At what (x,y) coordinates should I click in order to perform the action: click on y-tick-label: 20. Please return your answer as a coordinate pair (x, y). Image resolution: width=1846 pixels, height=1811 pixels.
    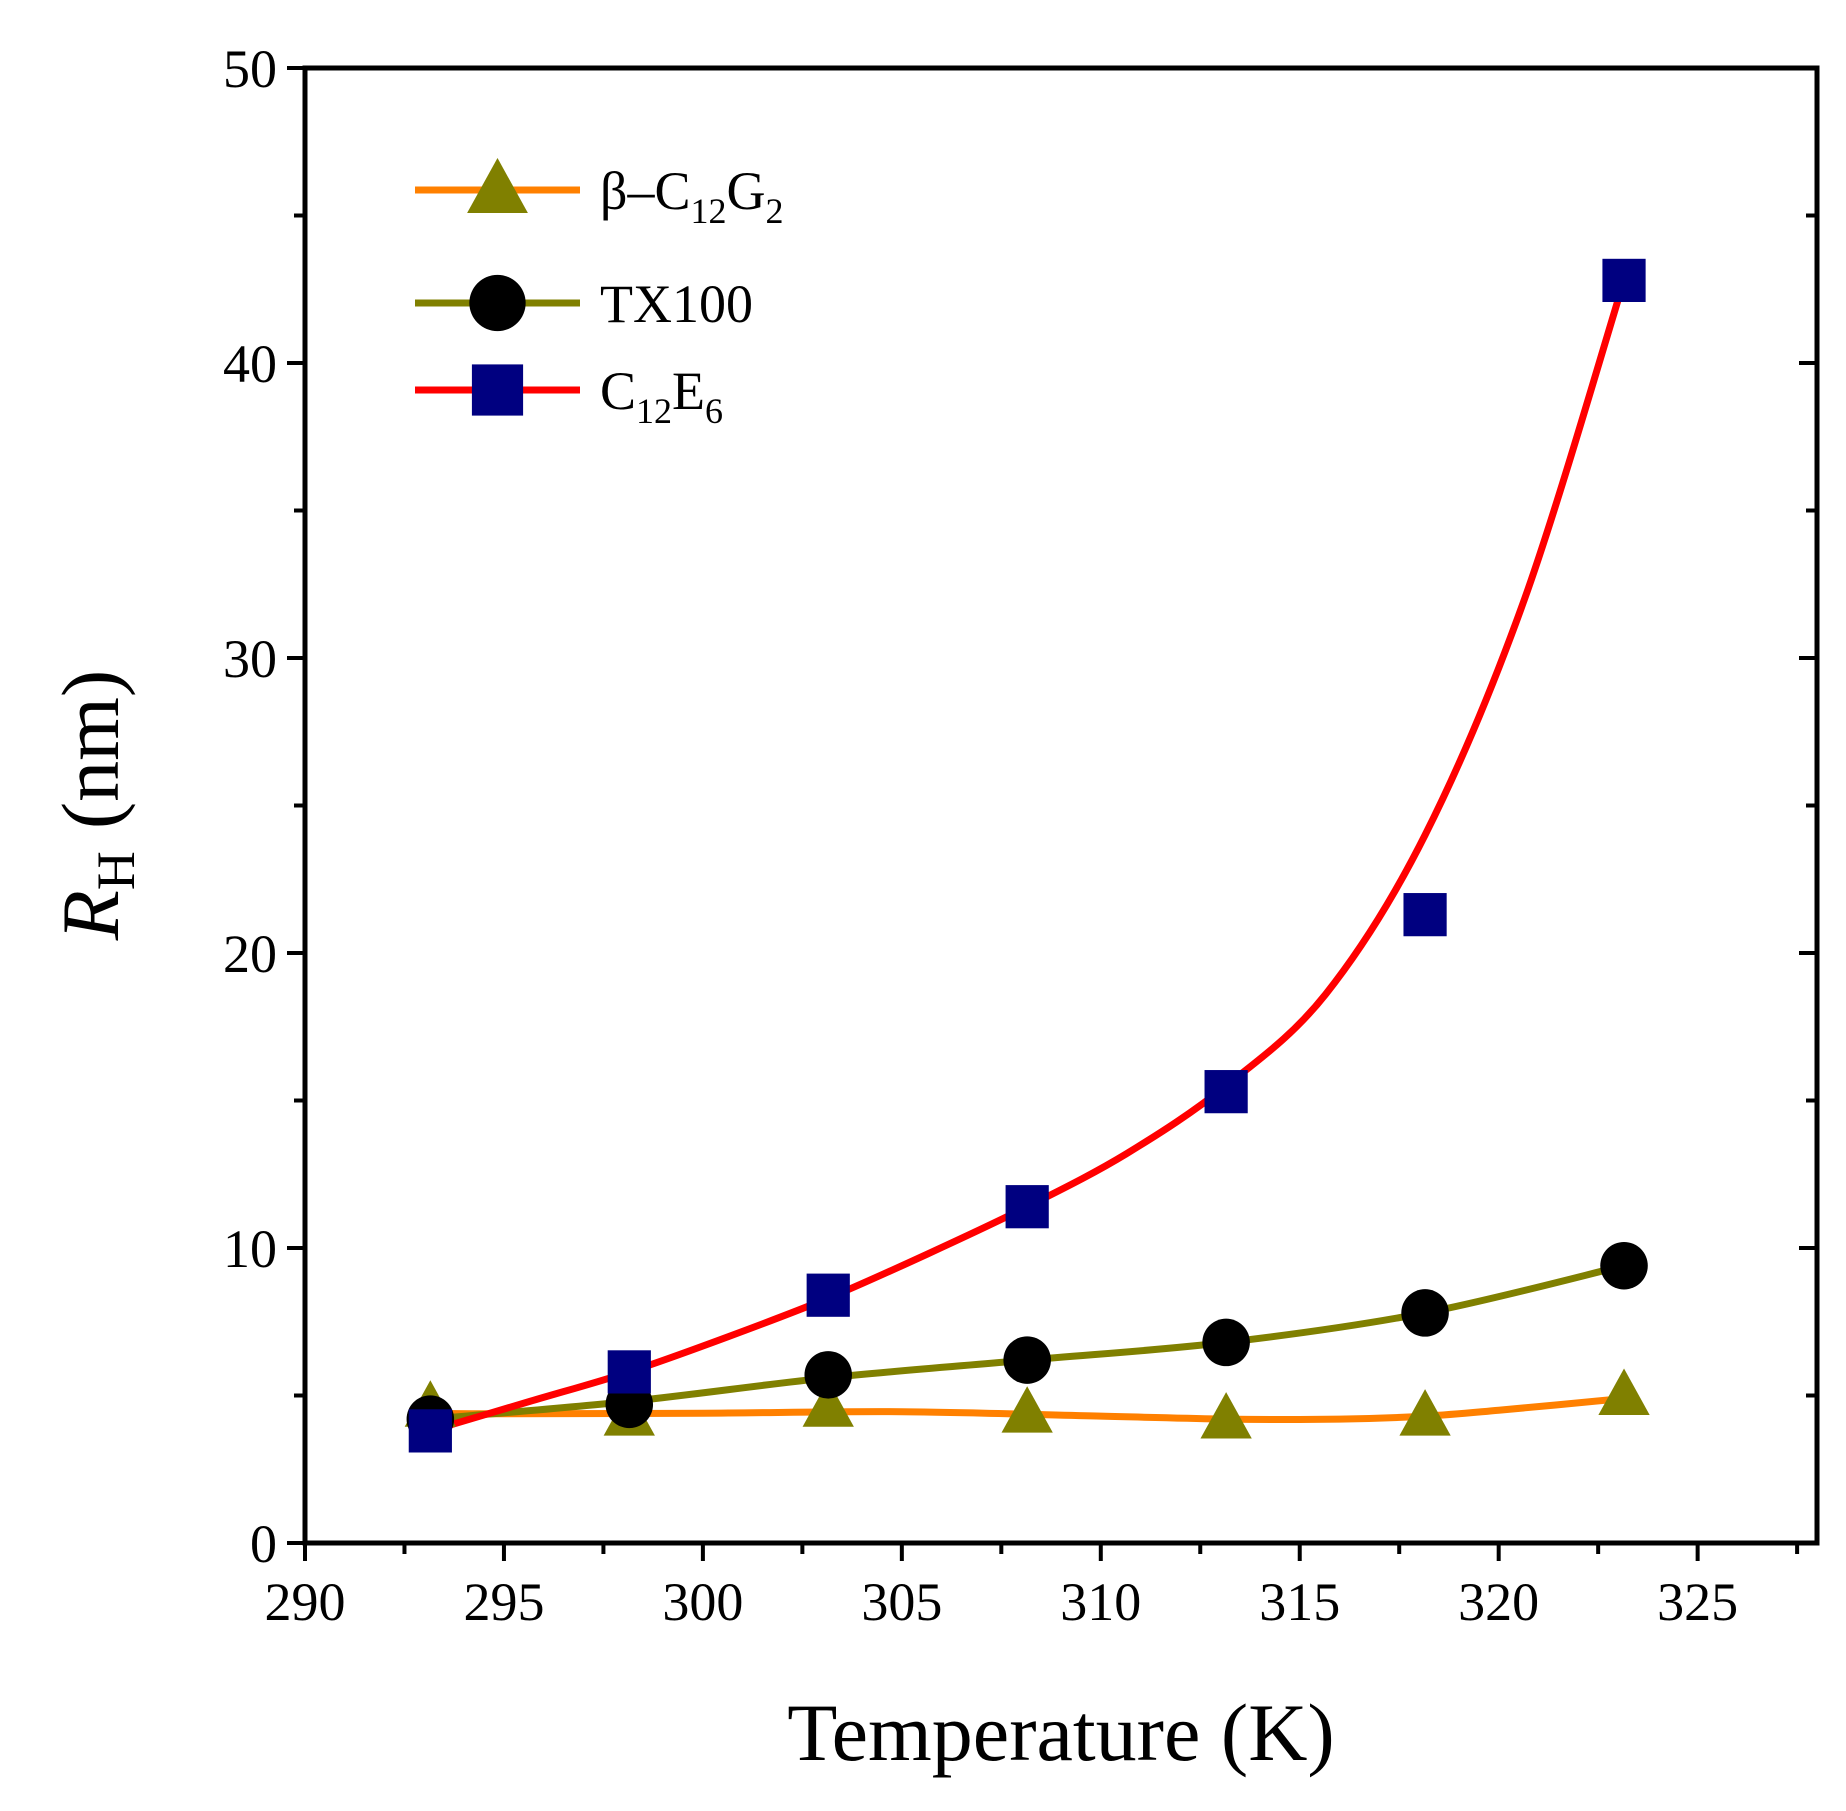
    Looking at the image, I should click on (250, 954).